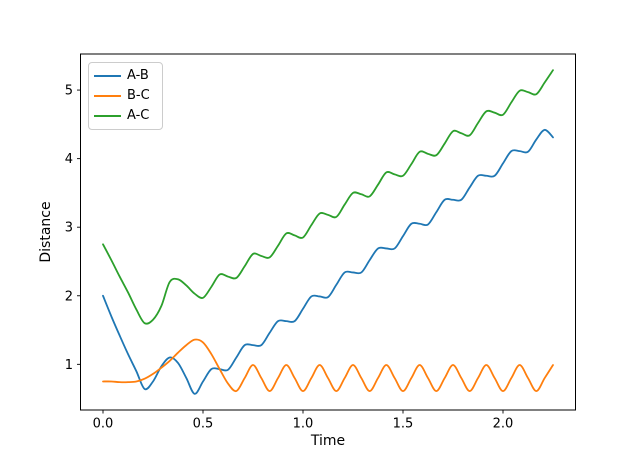 The image size is (640, 463). Describe the element at coordinates (107, 96) in the screenshot. I see `legend-line-swatch-bc` at that location.